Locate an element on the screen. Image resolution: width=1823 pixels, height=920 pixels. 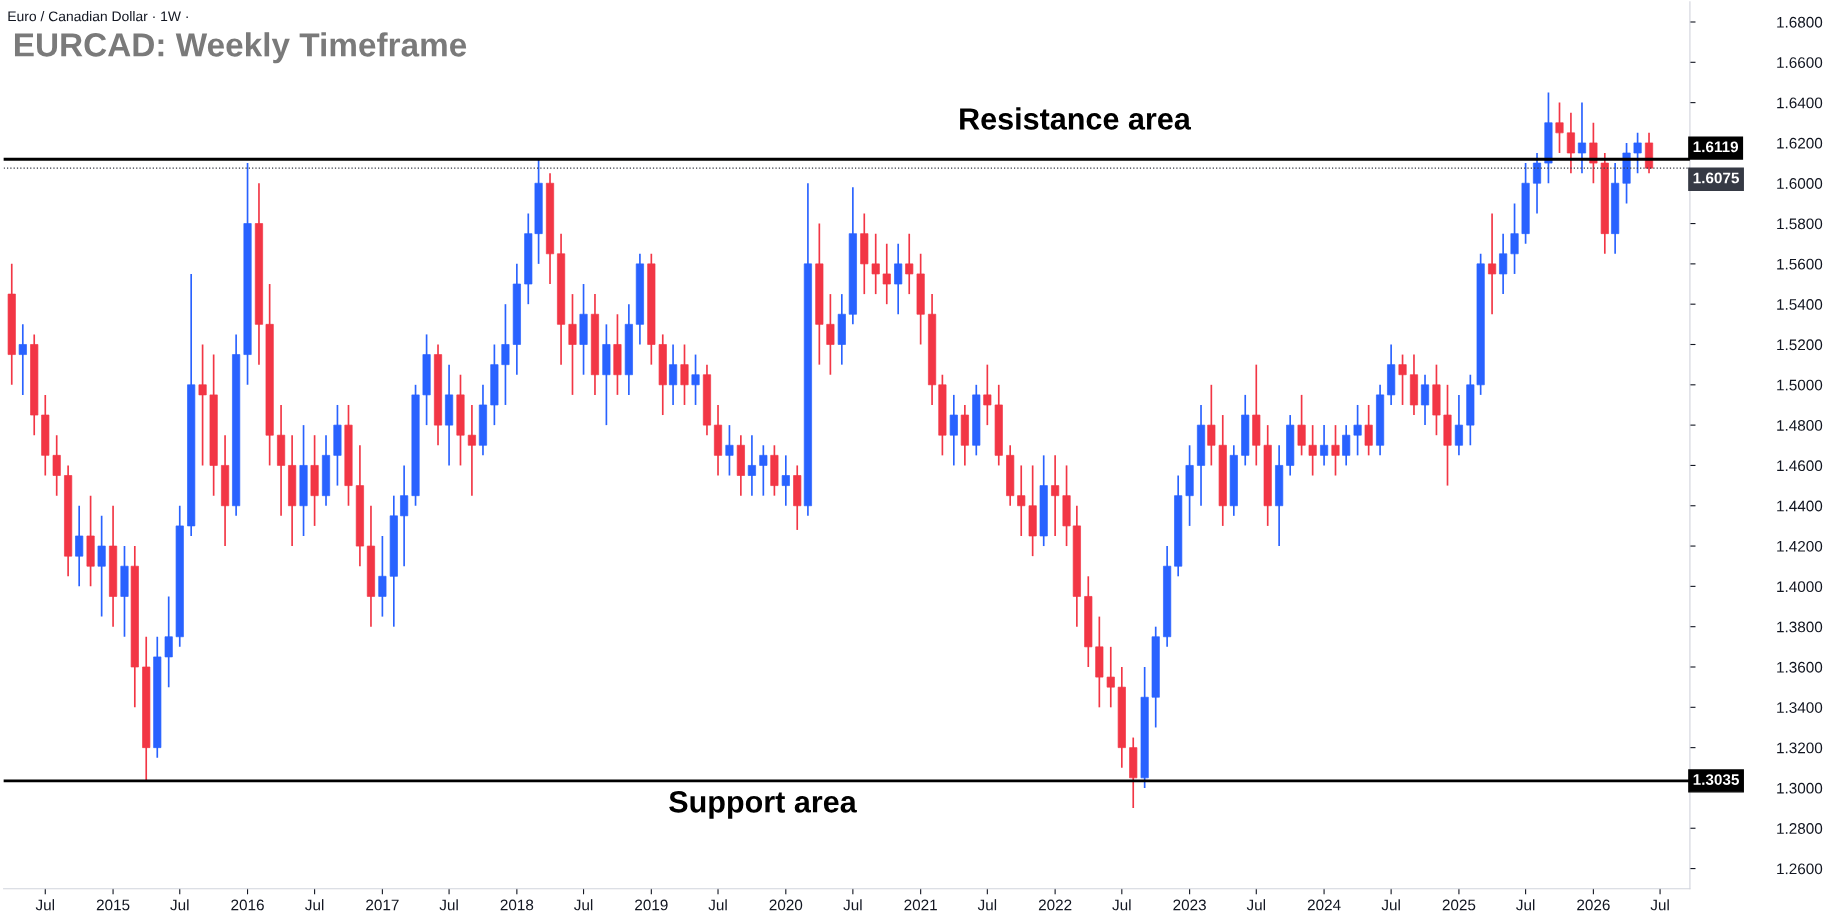
y-tick-label: 1.6800 is located at coordinates (1800, 22).